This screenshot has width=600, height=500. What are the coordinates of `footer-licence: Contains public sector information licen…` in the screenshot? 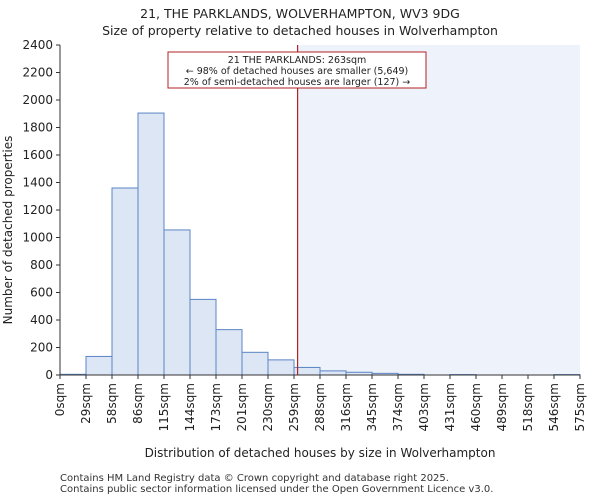 It's located at (277, 489).